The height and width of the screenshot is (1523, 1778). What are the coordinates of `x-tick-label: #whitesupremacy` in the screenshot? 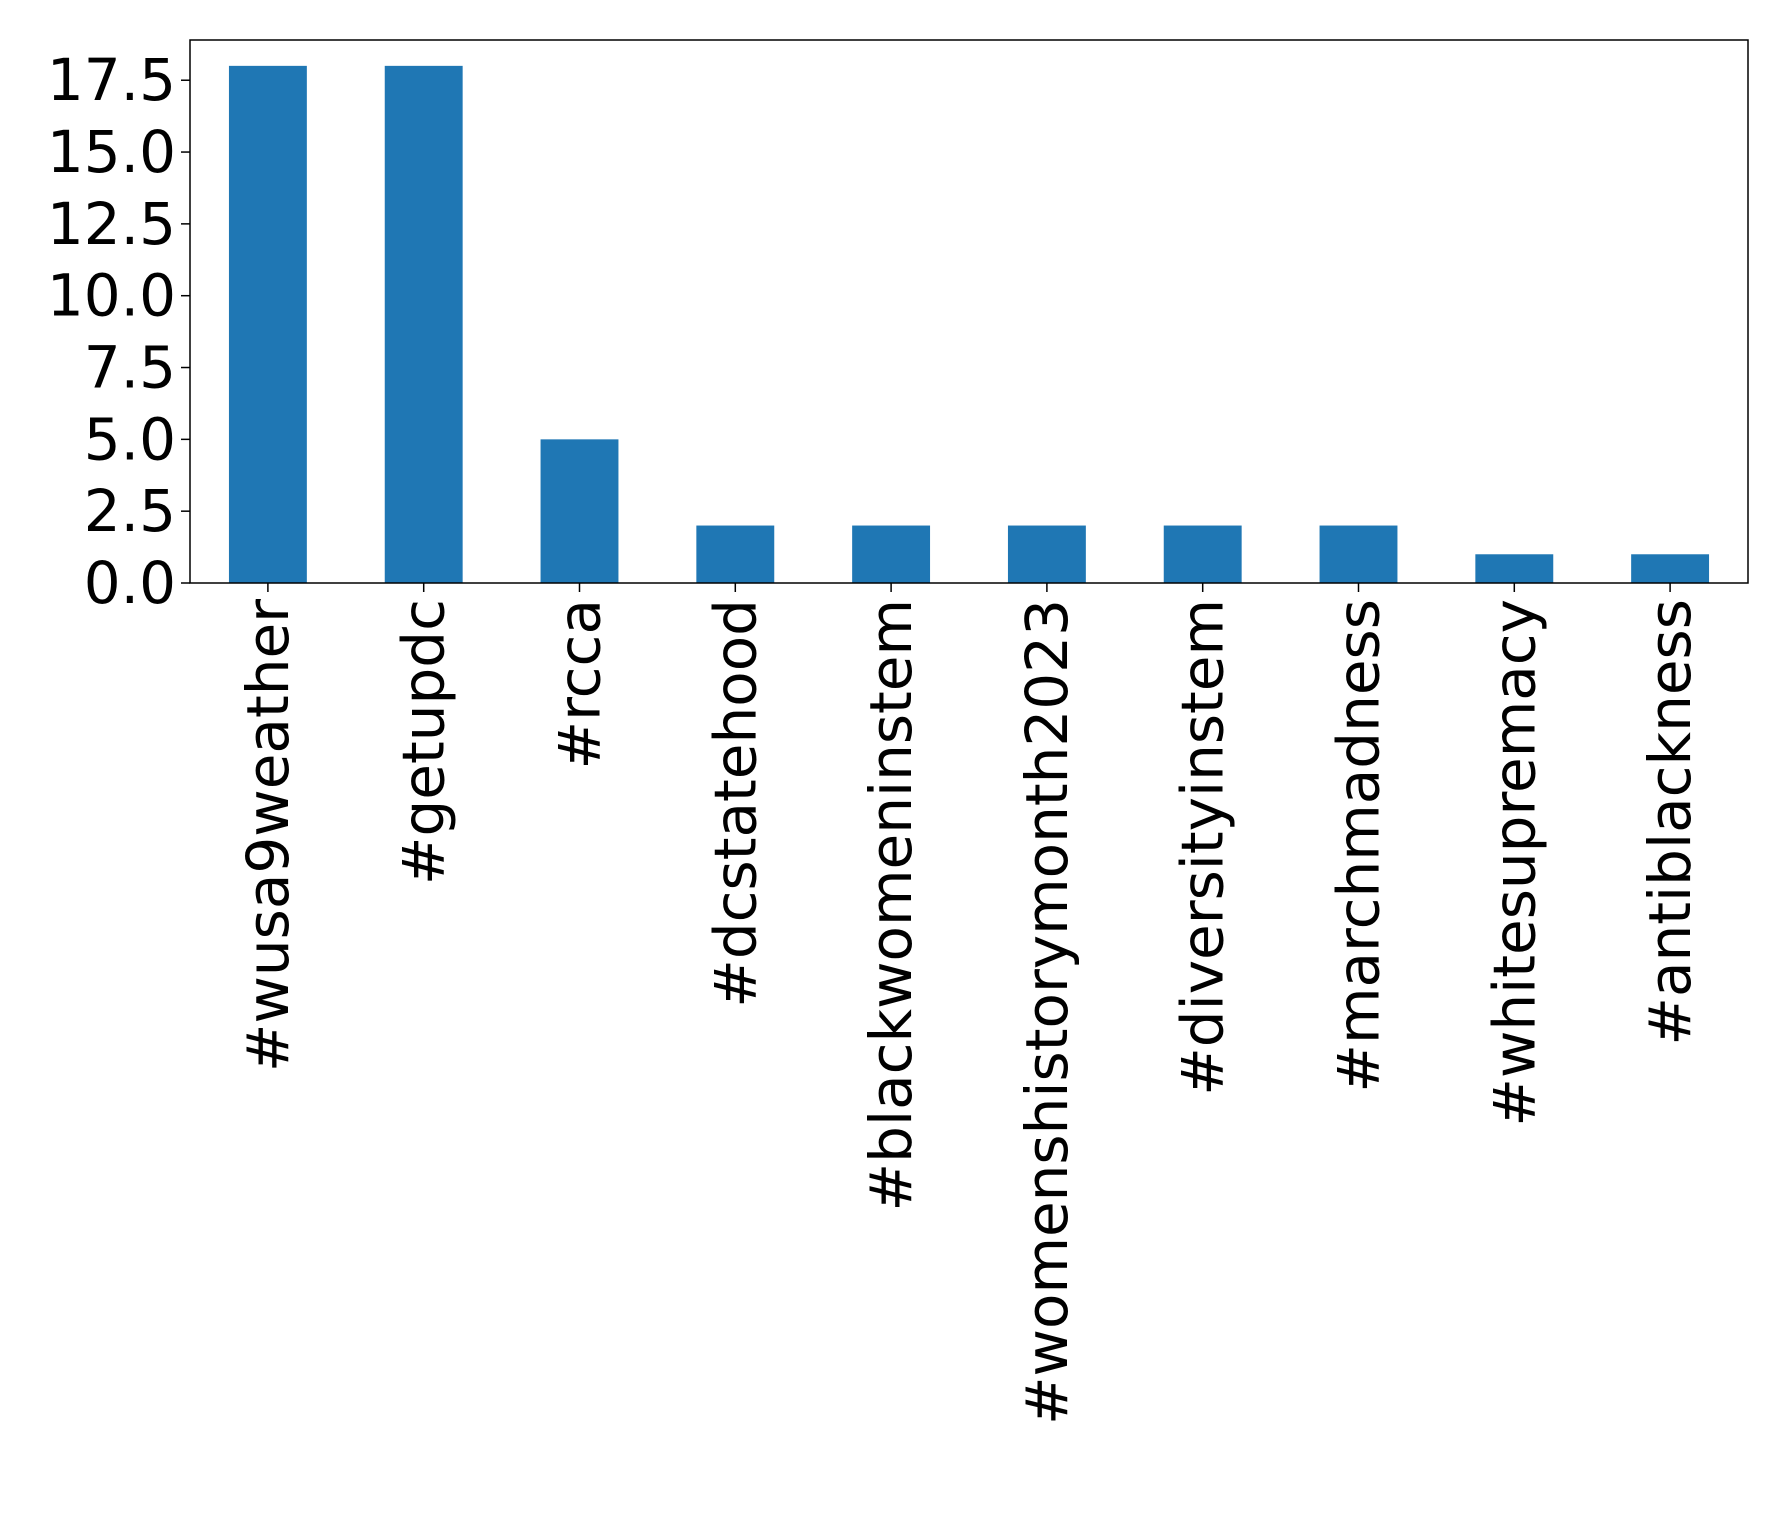 It's located at (1514, 863).